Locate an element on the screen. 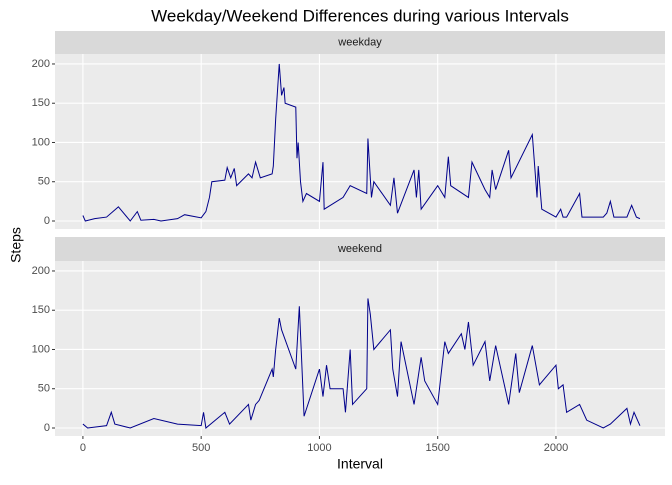  strip-label: weekend is located at coordinates (359, 249).